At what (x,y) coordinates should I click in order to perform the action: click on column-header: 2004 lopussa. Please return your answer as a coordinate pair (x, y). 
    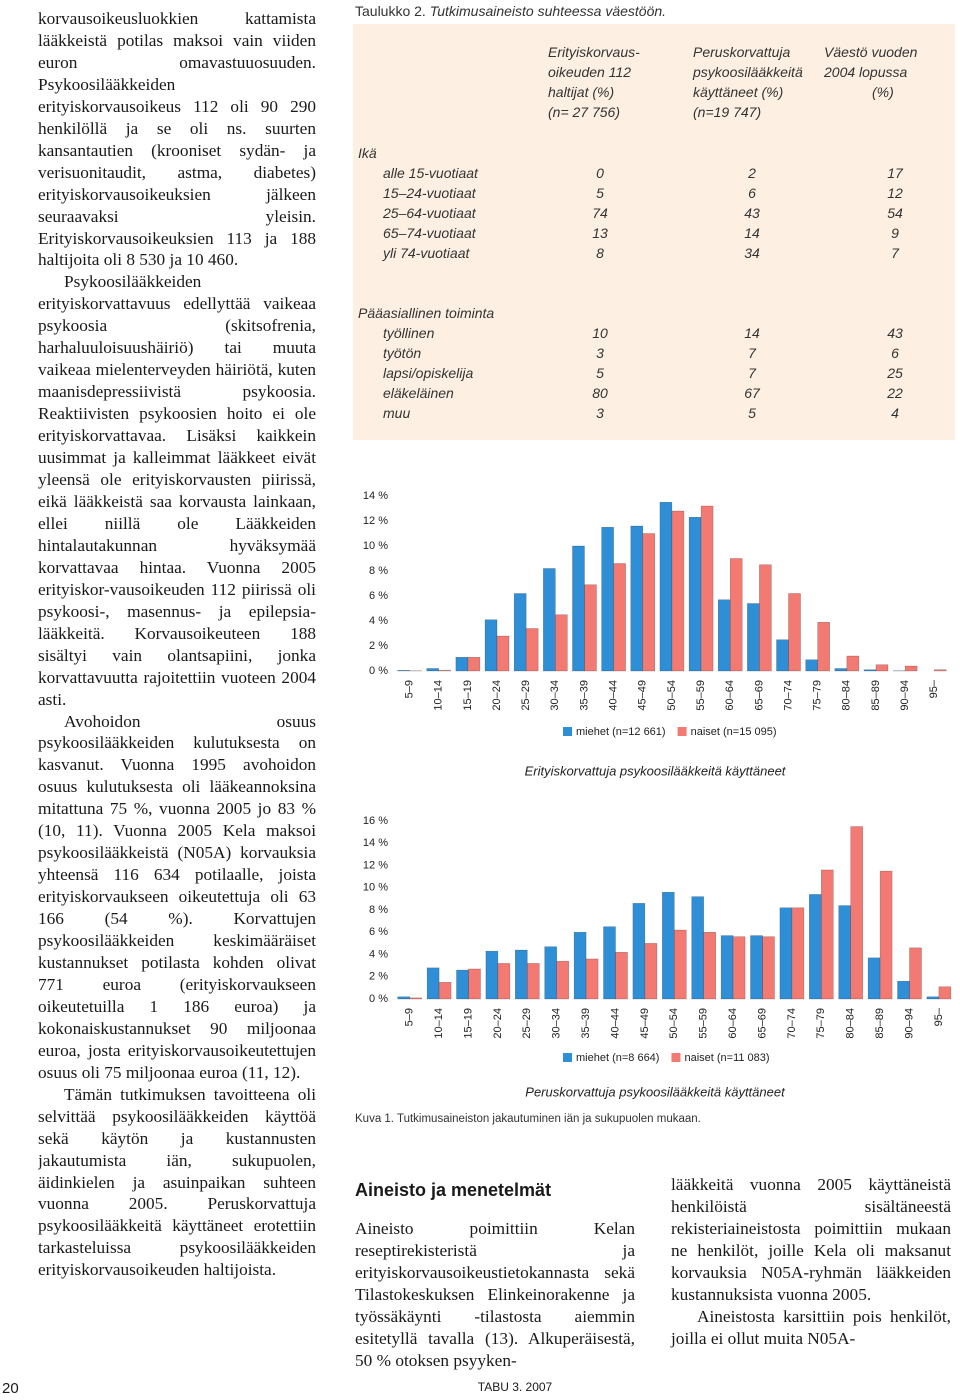
    Looking at the image, I should click on (866, 72).